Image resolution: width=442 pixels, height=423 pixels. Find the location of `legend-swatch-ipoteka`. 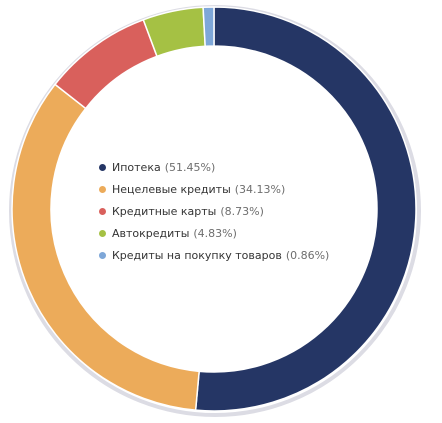

legend-swatch-ipoteka is located at coordinates (102, 167).